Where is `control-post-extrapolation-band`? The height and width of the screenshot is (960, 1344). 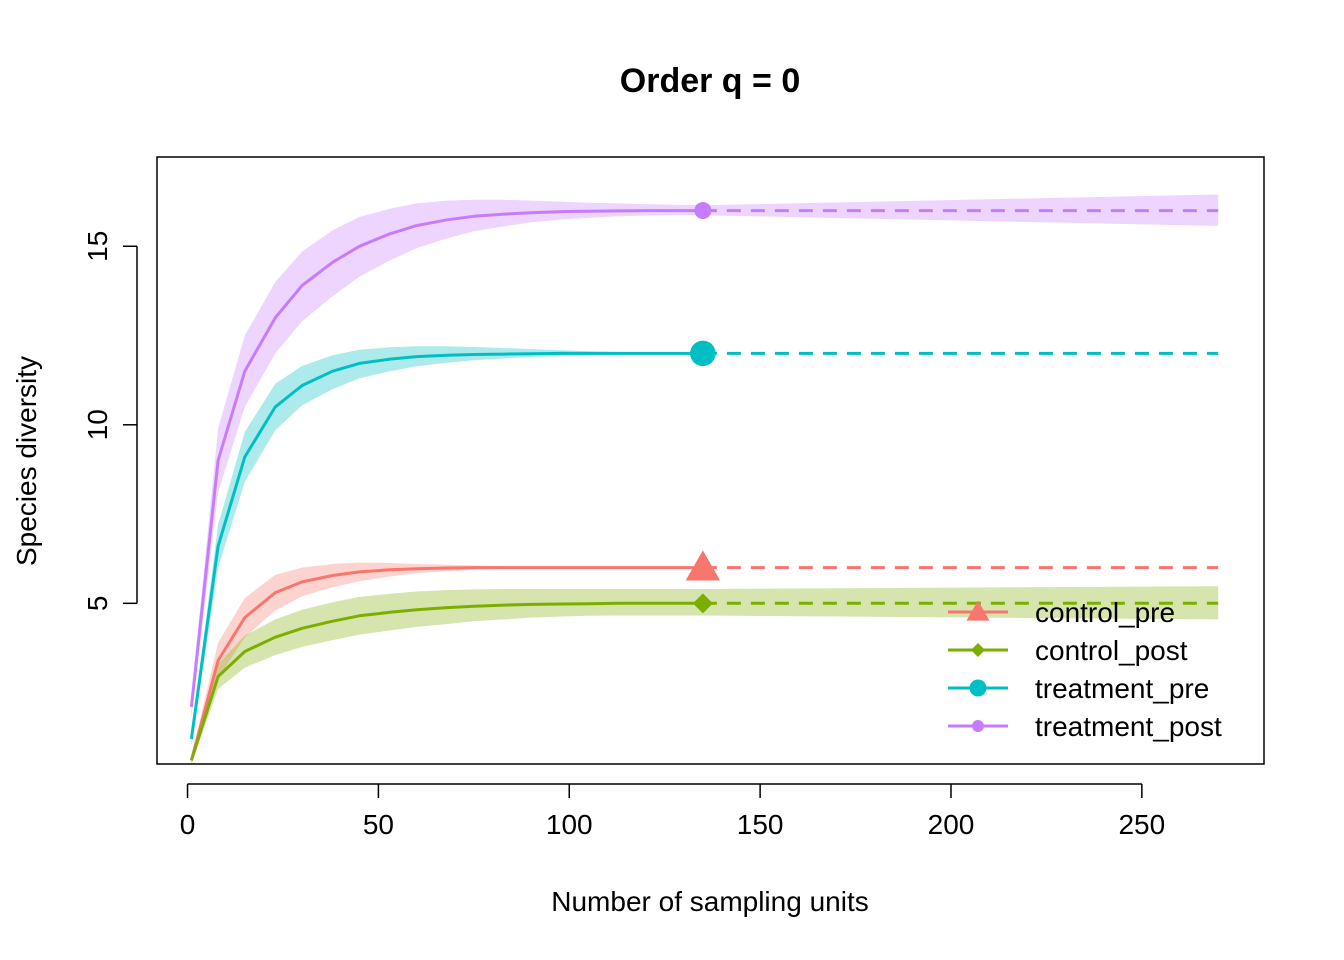 control-post-extrapolation-band is located at coordinates (960, 603).